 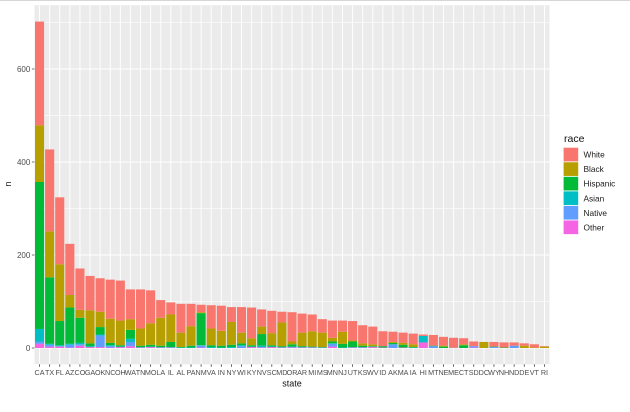 I want to click on svg-text: IL, so click(x=171, y=372).